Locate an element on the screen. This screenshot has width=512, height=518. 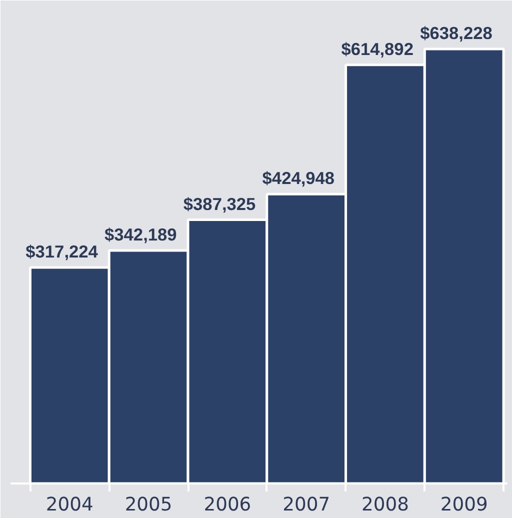
x-tick-label: 2006 is located at coordinates (228, 505).